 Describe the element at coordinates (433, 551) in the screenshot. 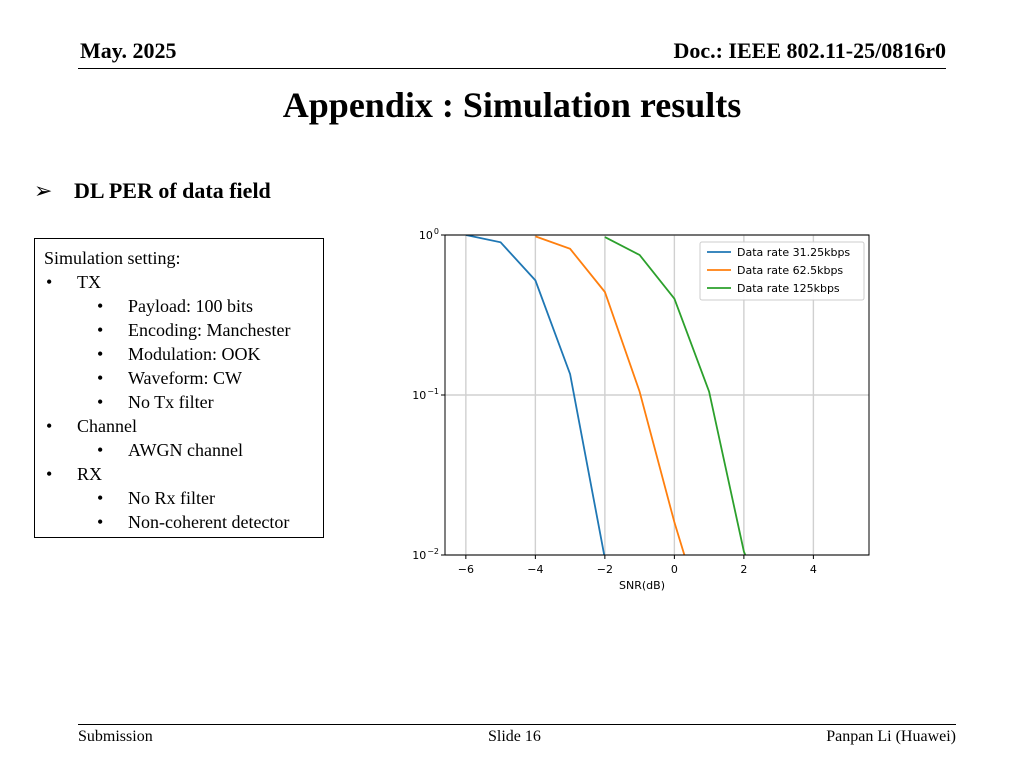

I see `y-tick-exponent: −2` at that location.